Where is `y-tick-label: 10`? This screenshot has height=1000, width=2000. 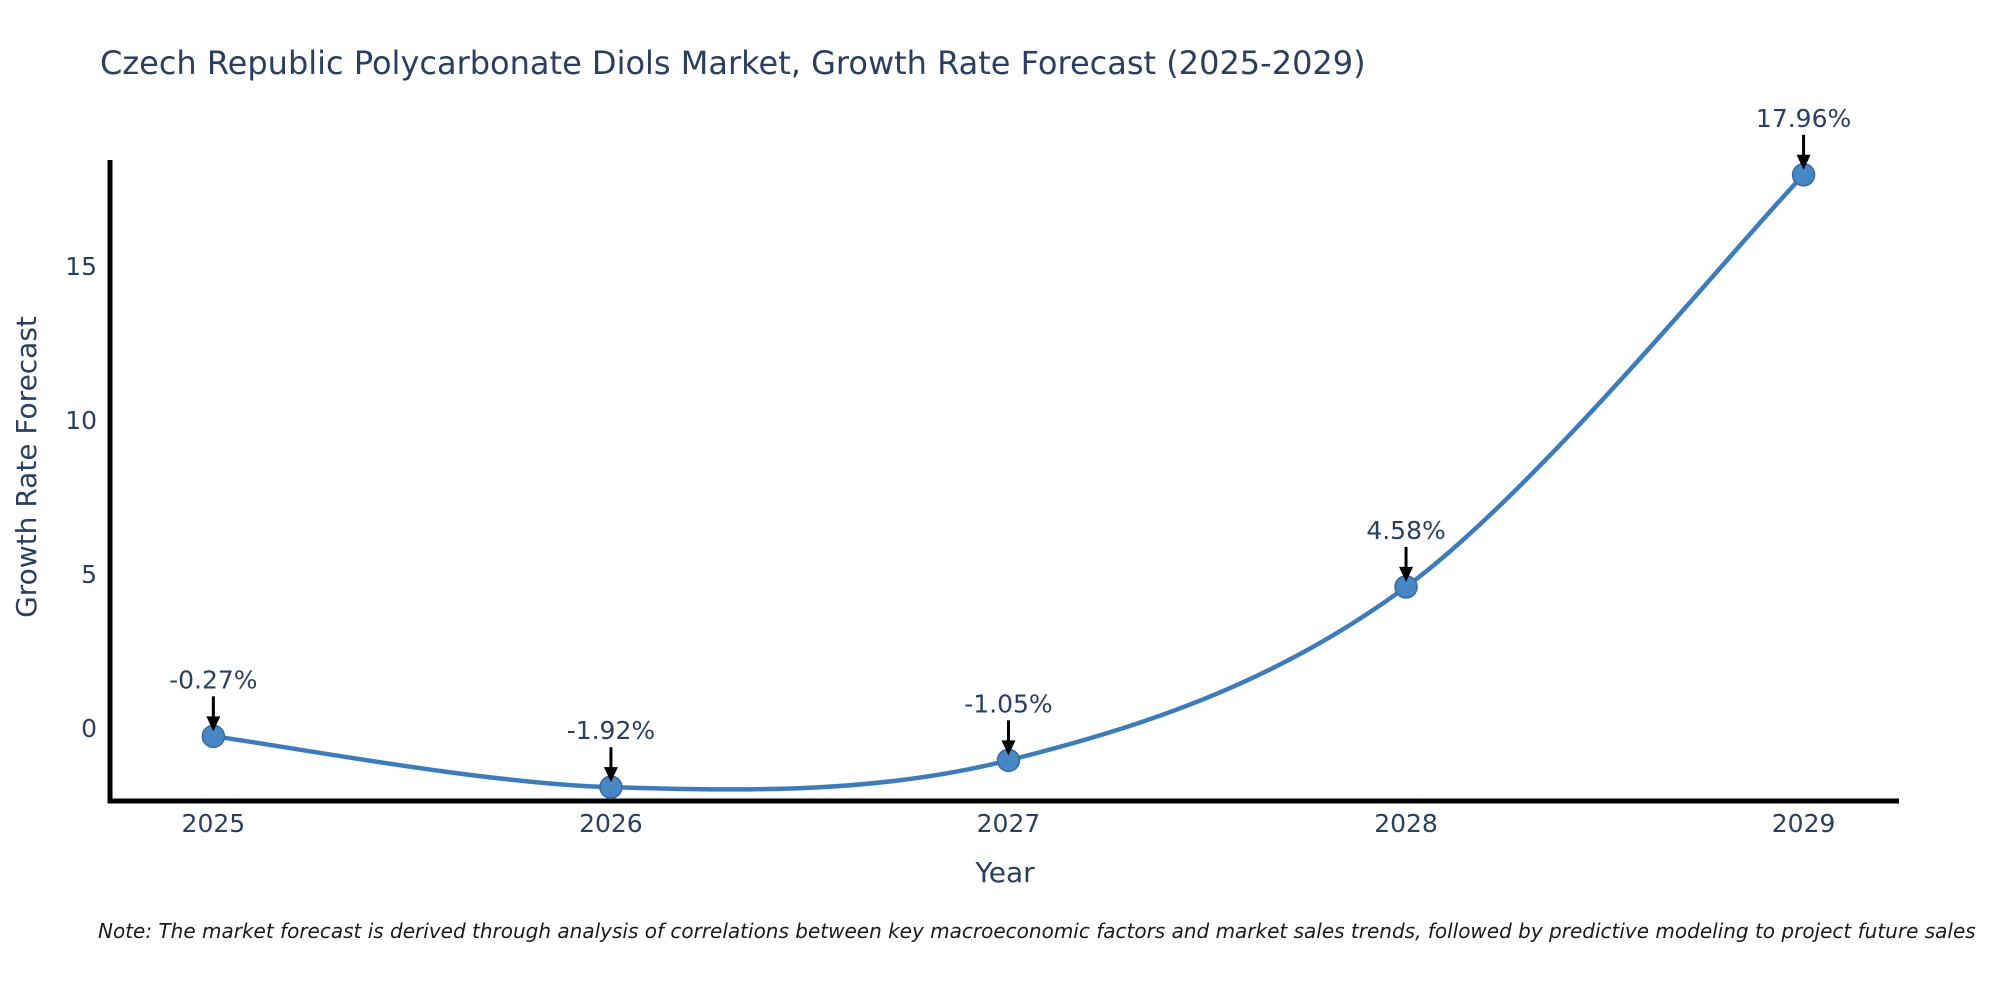
y-tick-label: 10 is located at coordinates (81, 420).